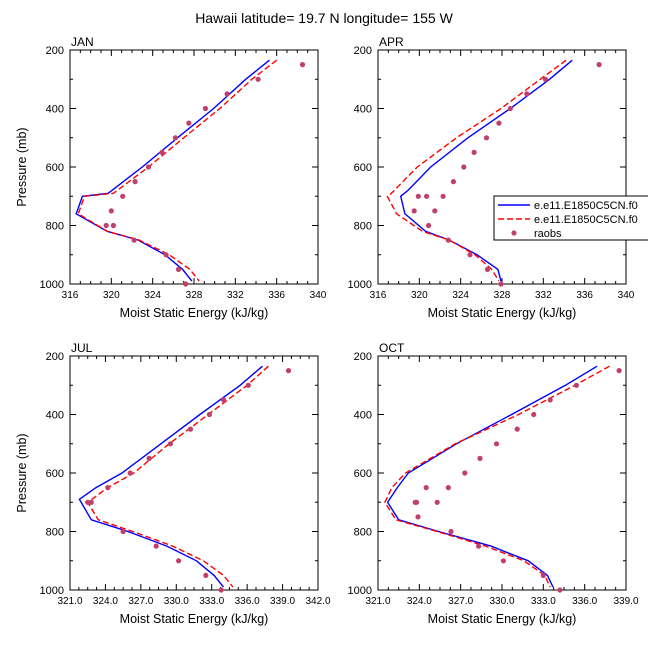 This screenshot has height=648, width=648. I want to click on x-tick-label: 342.0, so click(317, 601).